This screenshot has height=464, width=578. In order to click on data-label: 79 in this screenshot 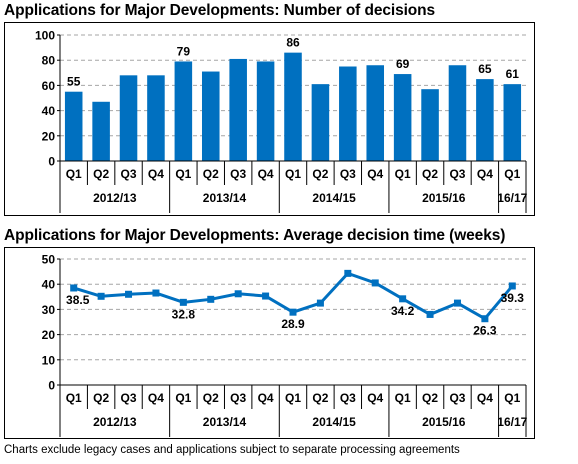, I will do `click(184, 51)`.